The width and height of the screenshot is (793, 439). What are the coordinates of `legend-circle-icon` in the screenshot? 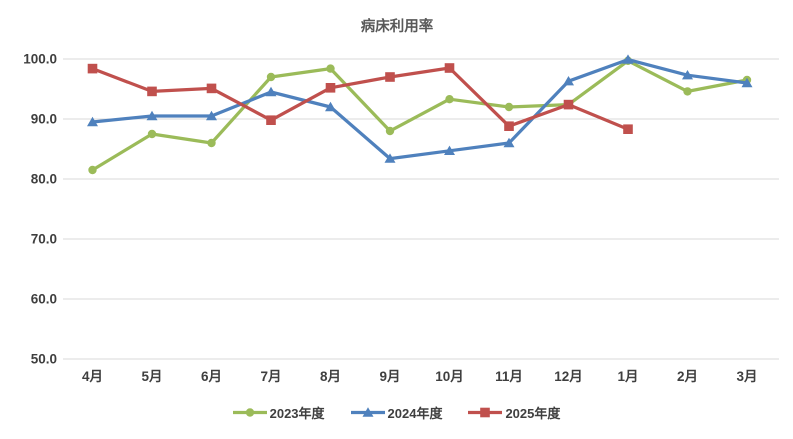 It's located at (249, 412).